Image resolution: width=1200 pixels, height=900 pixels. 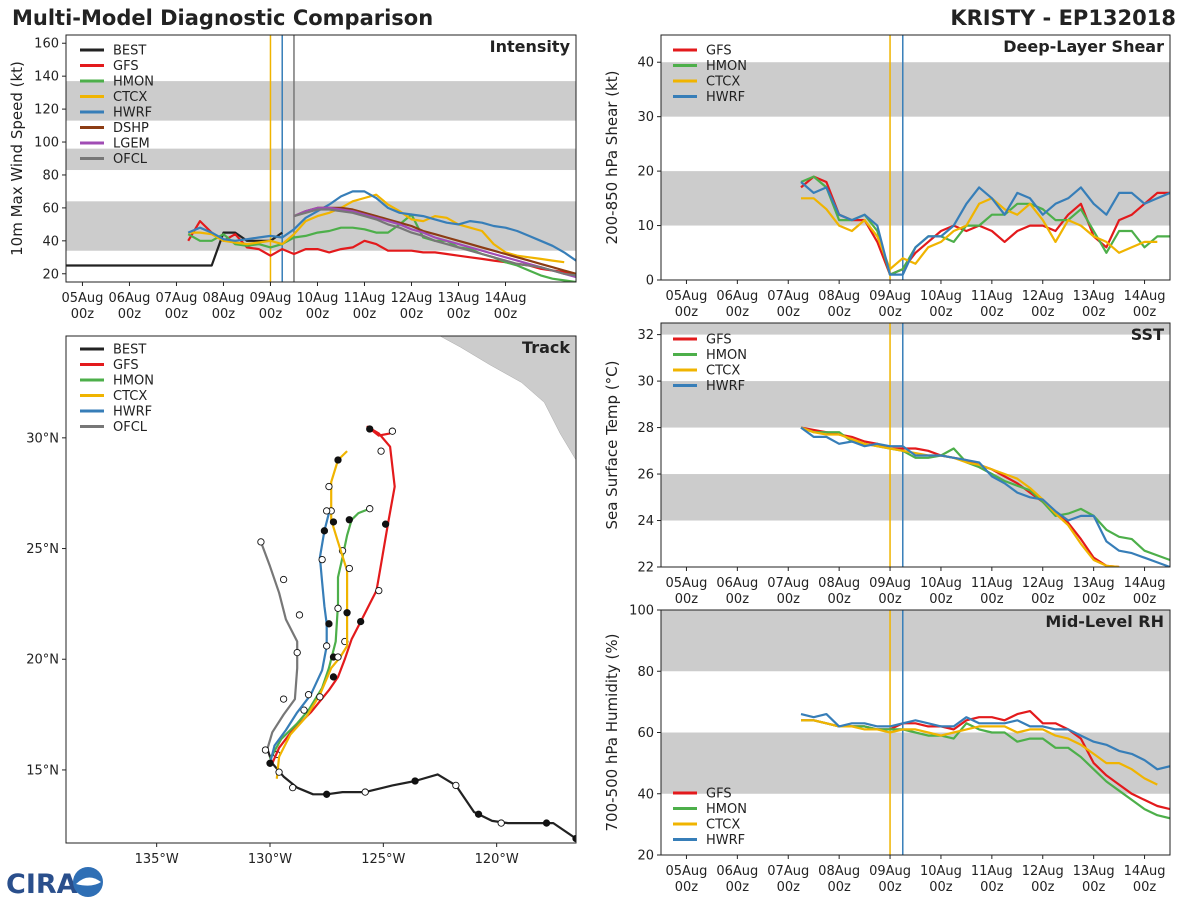 What do you see at coordinates (645, 794) in the screenshot?
I see `rh-ytick-label: 40` at bounding box center [645, 794].